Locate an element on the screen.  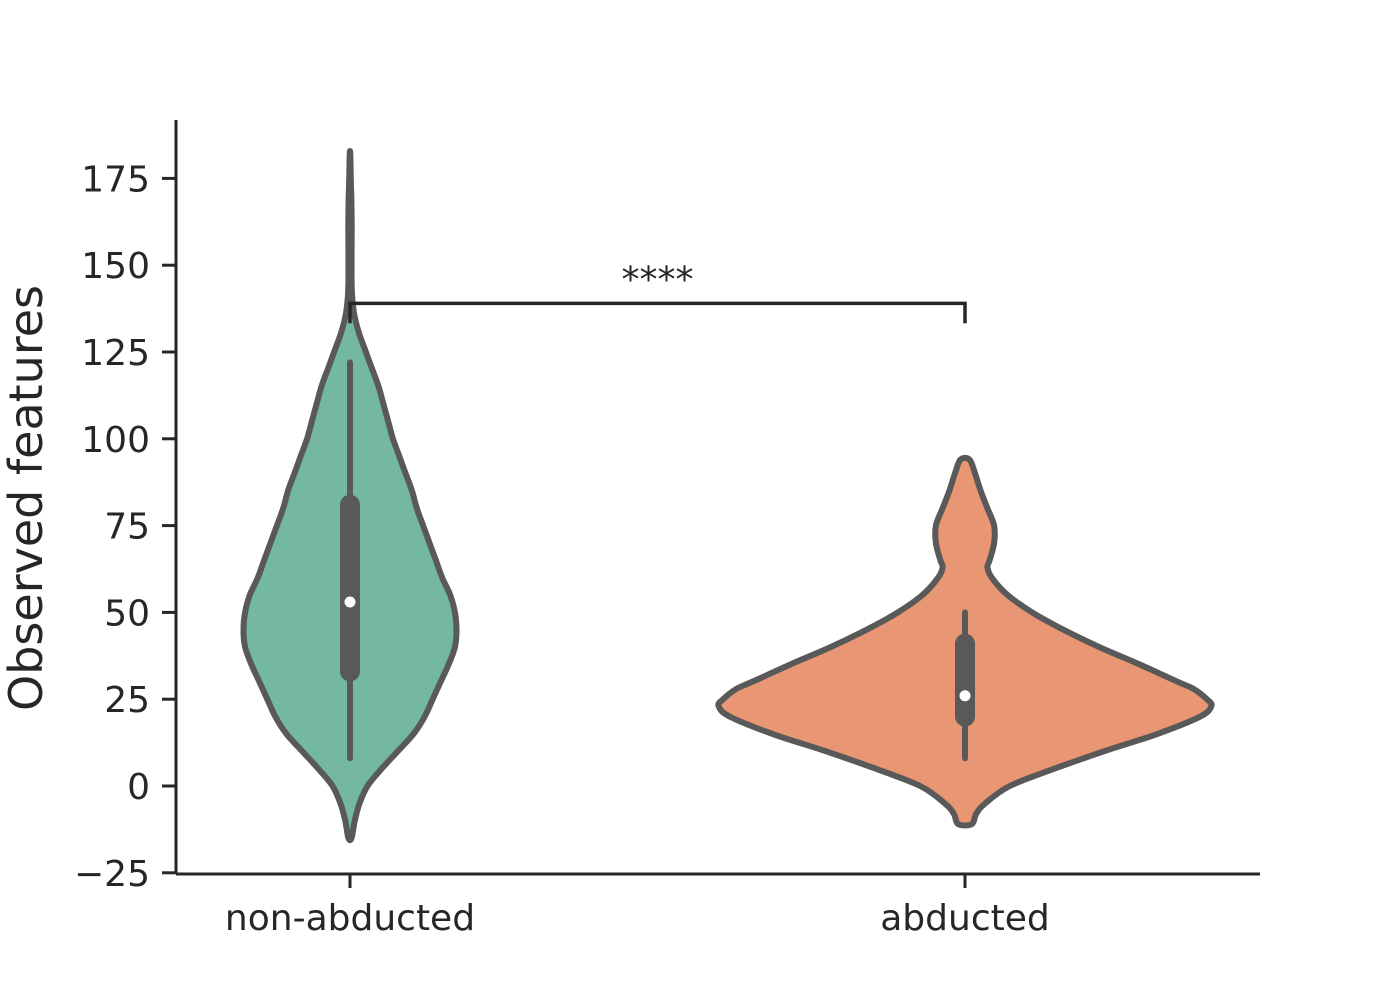
annotations-layer: **** is located at coordinates (657, 291).